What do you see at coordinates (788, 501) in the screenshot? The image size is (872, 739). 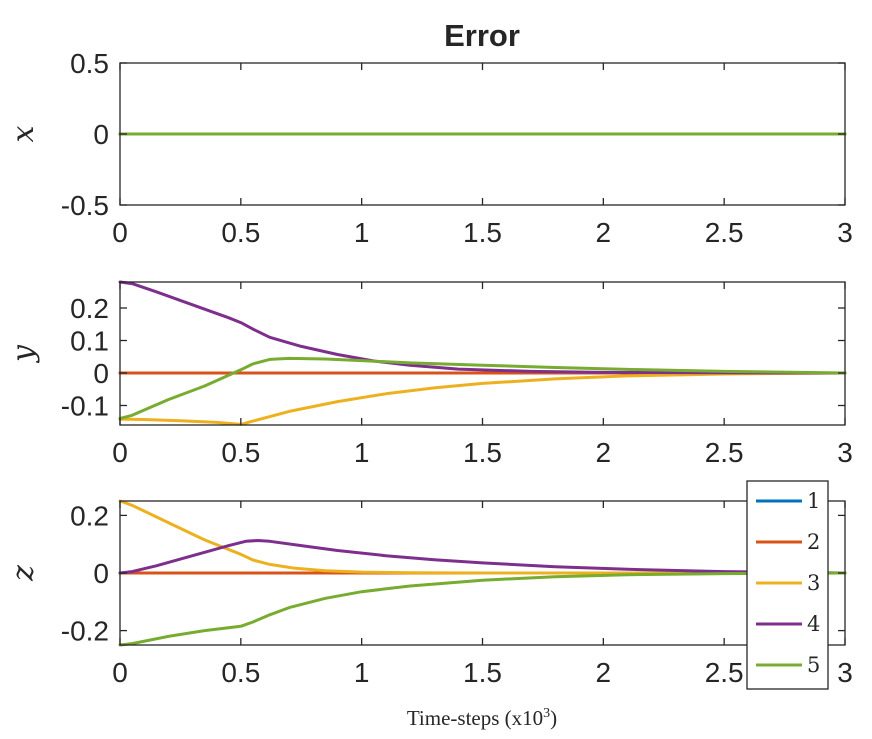 I see `legend-item-1: 1` at bounding box center [788, 501].